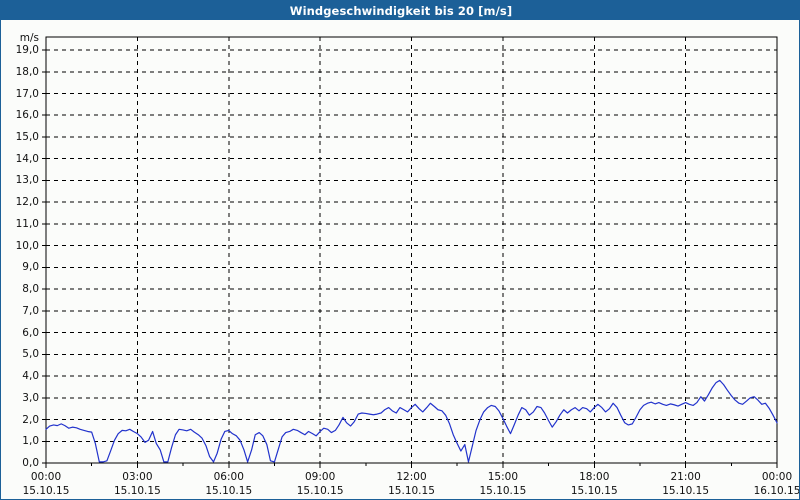 This screenshot has width=800, height=500. What do you see at coordinates (27, 136) in the screenshot?
I see `y-axis-tick-label: 15,0` at bounding box center [27, 136].